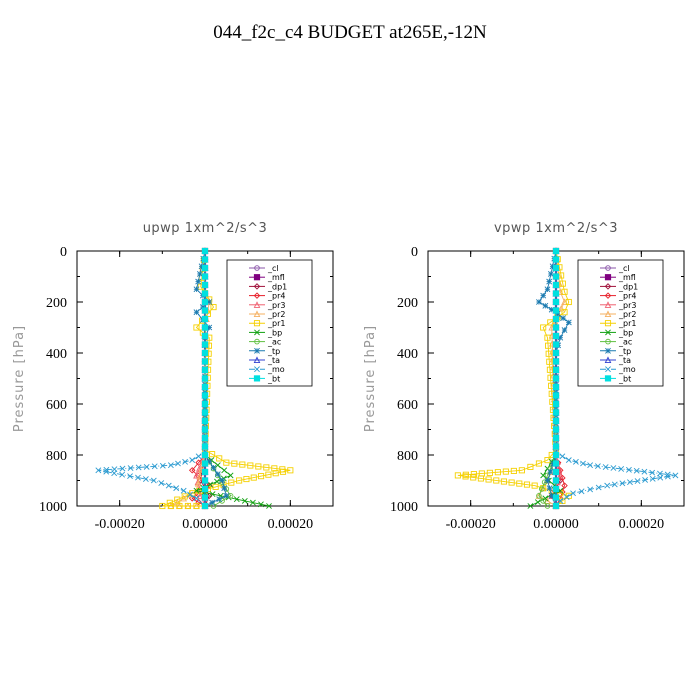 The image size is (700, 700). I want to click on page-title: 044_f2c_c4 BUDGET at265E,-12N, so click(350, 32).